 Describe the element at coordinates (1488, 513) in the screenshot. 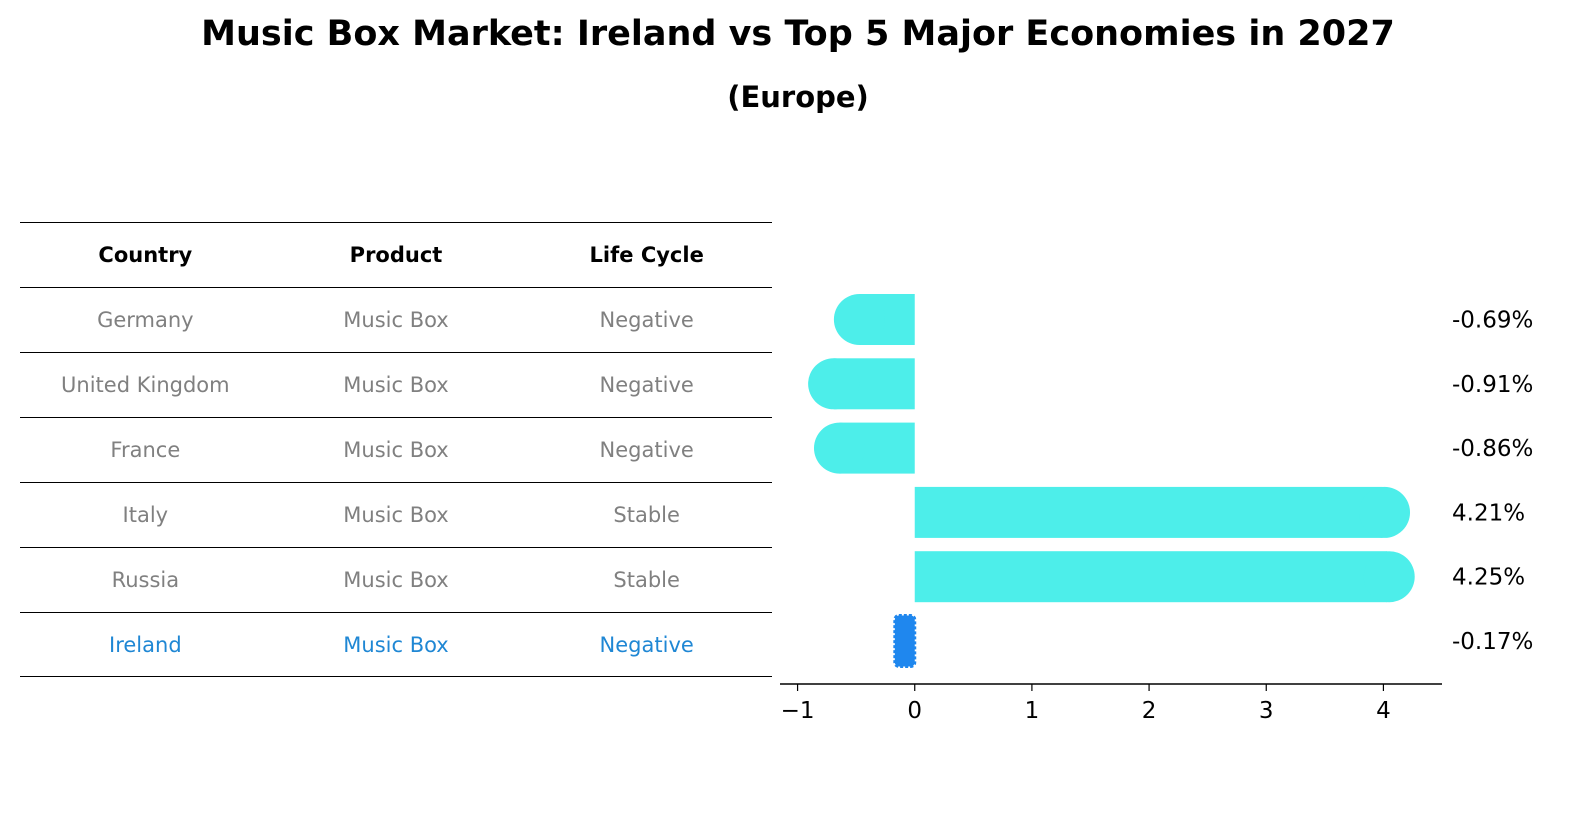

I see `bar-value-label: 4.21%` at that location.